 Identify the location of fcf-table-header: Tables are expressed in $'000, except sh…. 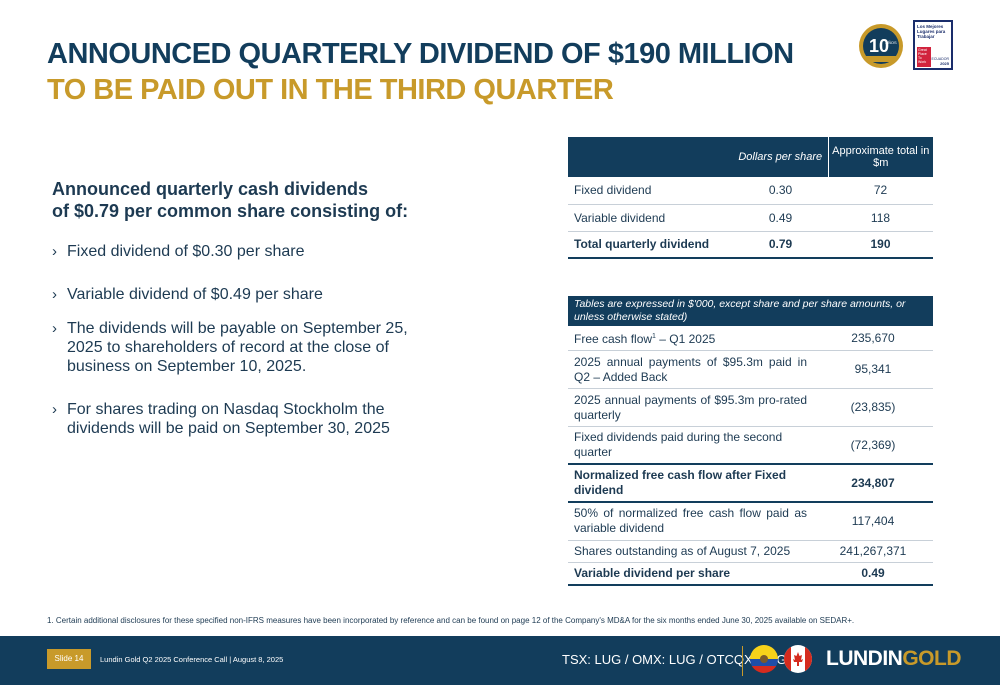
(750, 311).